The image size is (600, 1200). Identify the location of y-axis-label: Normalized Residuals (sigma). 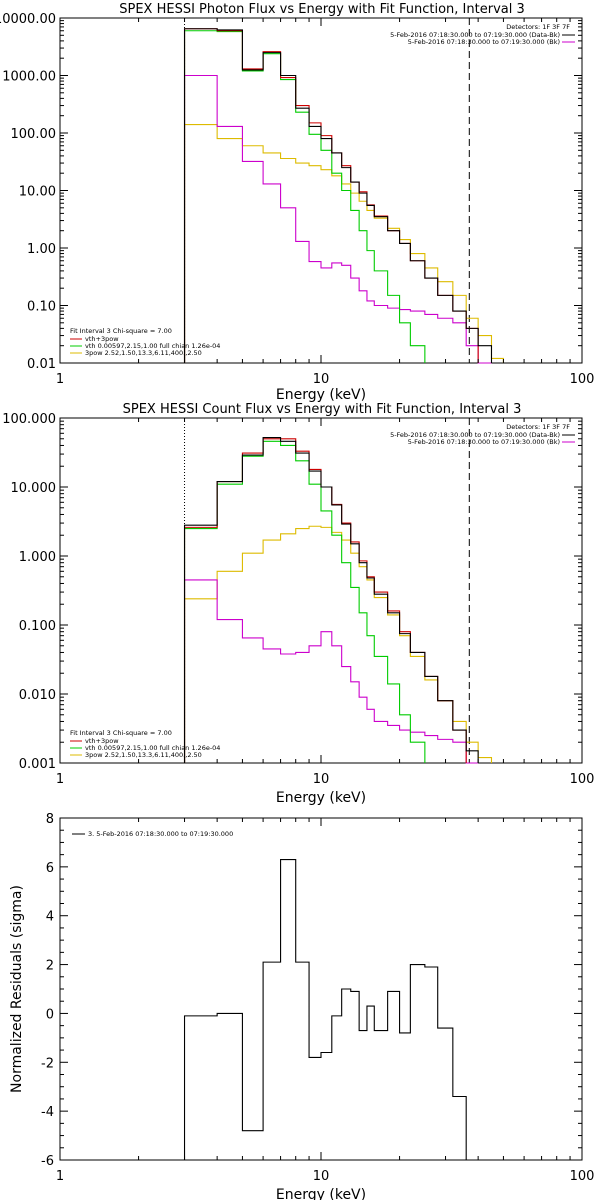
(17, 989).